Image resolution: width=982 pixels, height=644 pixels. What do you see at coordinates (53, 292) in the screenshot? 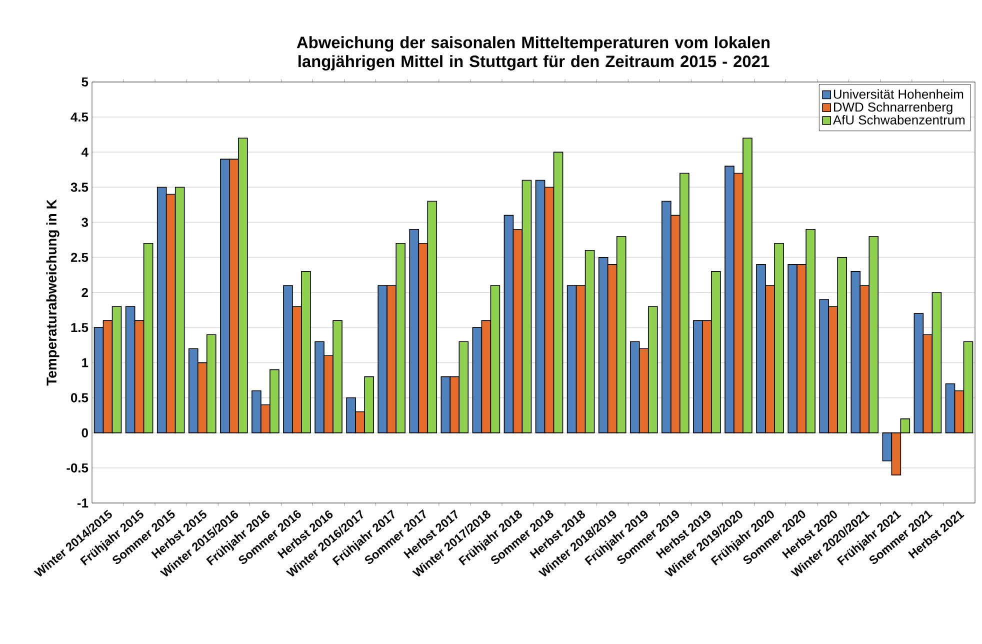
I see `y-axis-title: Temperaturabweichung in K` at bounding box center [53, 292].